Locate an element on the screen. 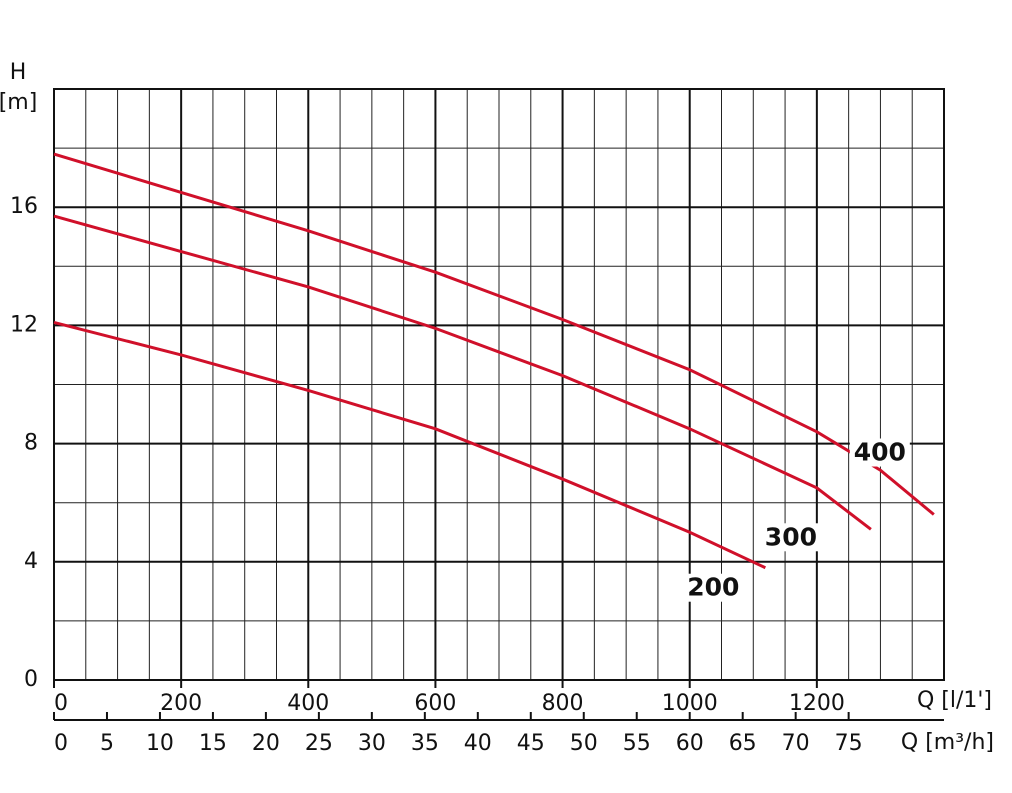 Image resolution: width=1012 pixels, height=793 pixels. y-axis-label: H is located at coordinates (18, 72).